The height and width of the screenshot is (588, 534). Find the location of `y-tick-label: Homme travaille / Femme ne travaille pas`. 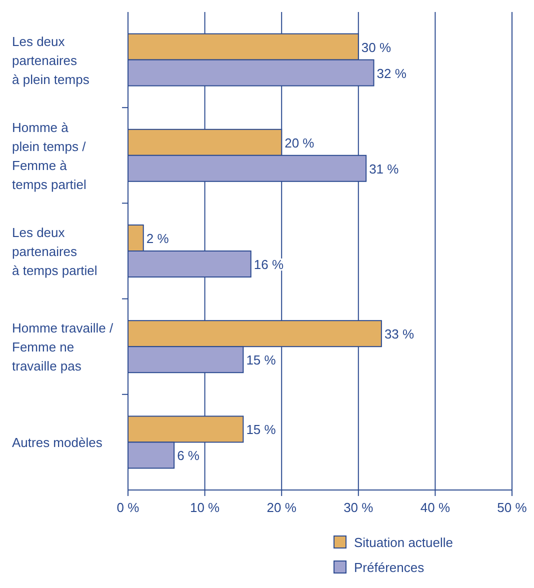

y-tick-label: Homme travaille / Femme ne travaille pas is located at coordinates (63, 347).